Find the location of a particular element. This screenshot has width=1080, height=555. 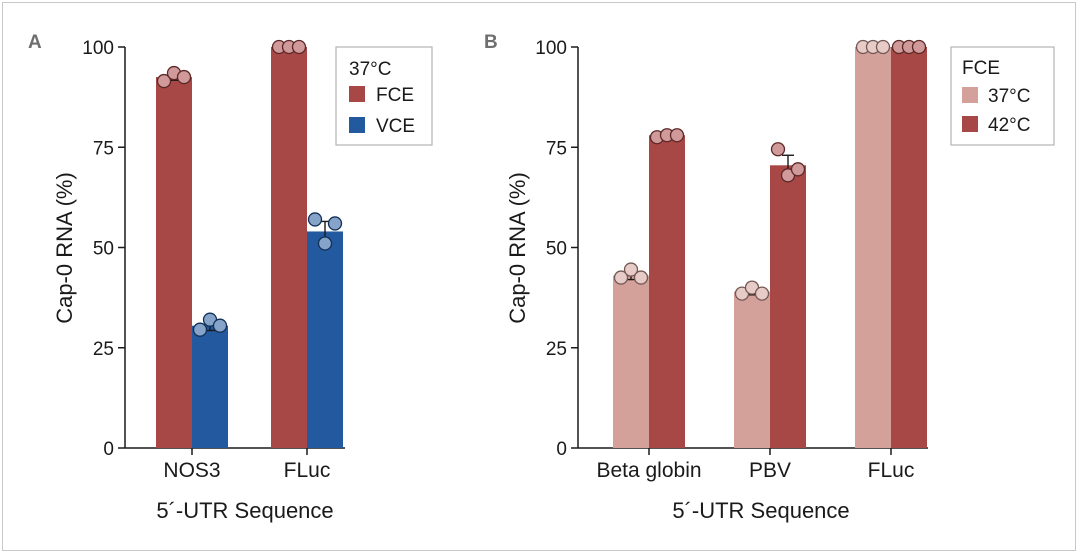

panel-b-ylabel: Cap-0 RNA (%) is located at coordinates (517, 248).